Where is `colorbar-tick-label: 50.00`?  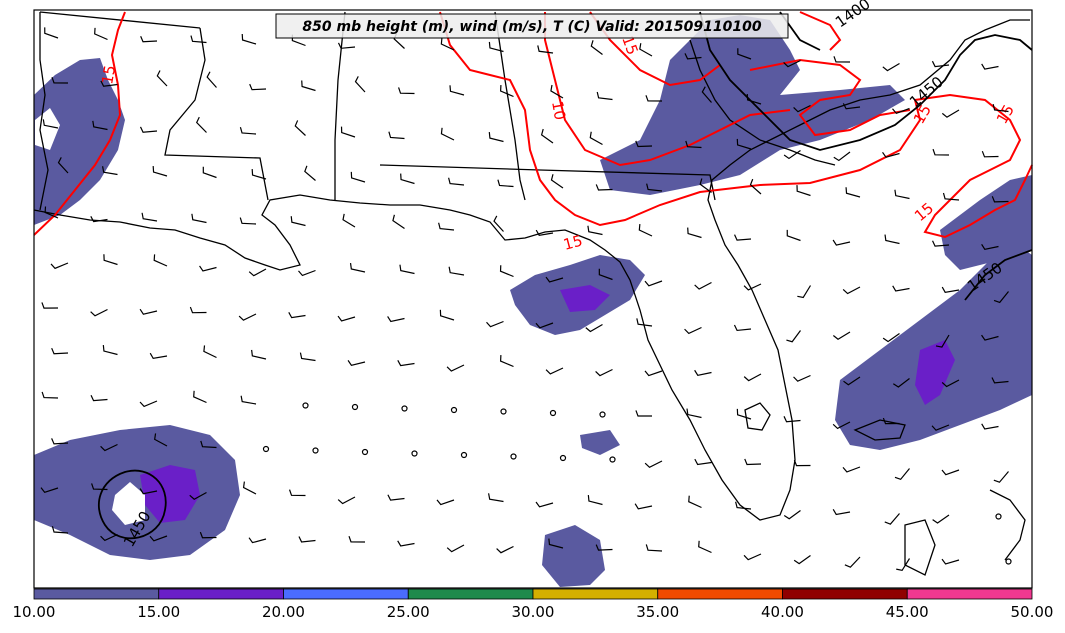
colorbar-tick-label: 50.00 is located at coordinates (1032, 612).